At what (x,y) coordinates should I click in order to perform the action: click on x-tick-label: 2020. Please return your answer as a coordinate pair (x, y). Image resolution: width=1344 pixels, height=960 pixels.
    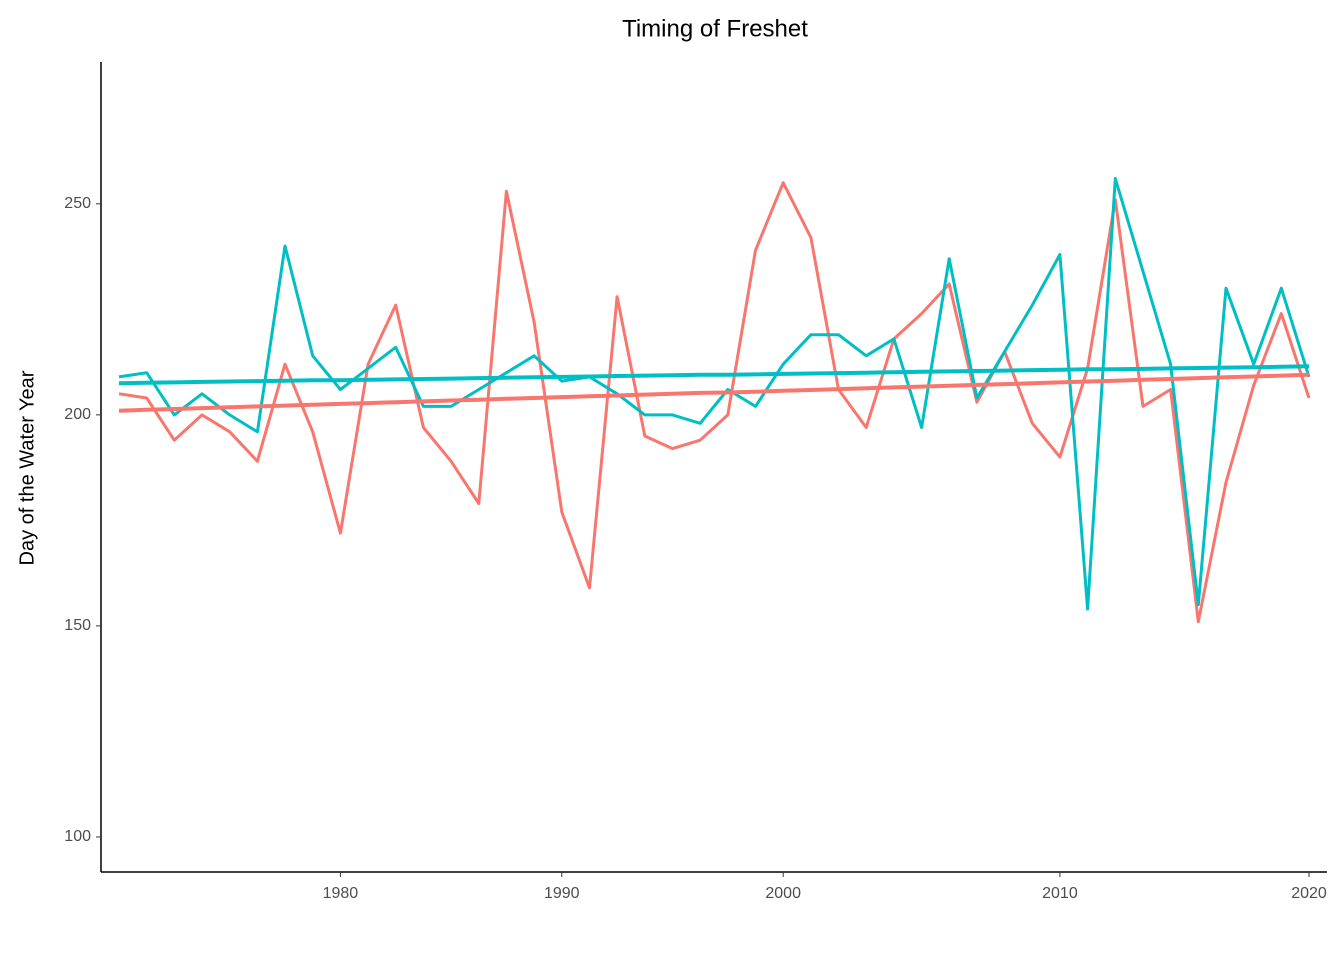
    Looking at the image, I should click on (1309, 893).